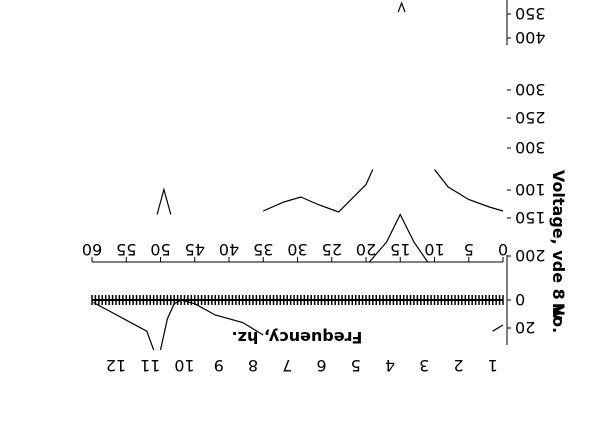  What do you see at coordinates (366, 249) in the screenshot?
I see `x-tick-label: 20` at bounding box center [366, 249].